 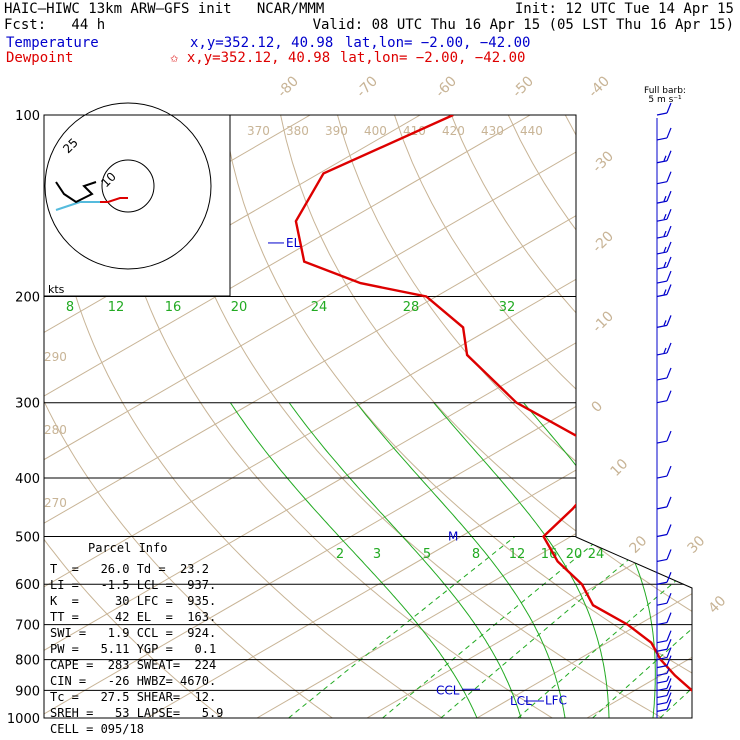 What do you see at coordinates (603, 321) in the screenshot?
I see `isotherm-label: -10` at bounding box center [603, 321].